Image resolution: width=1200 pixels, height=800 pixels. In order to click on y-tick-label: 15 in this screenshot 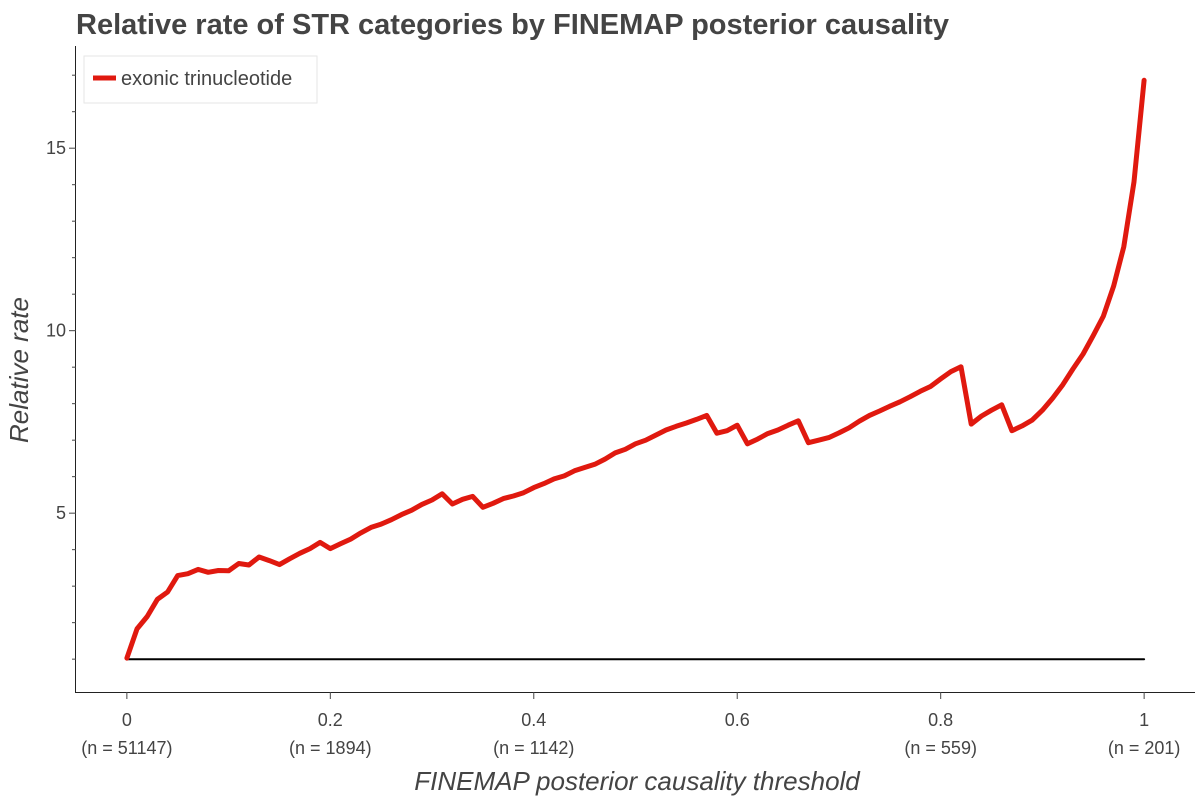, I will do `click(56, 148)`.